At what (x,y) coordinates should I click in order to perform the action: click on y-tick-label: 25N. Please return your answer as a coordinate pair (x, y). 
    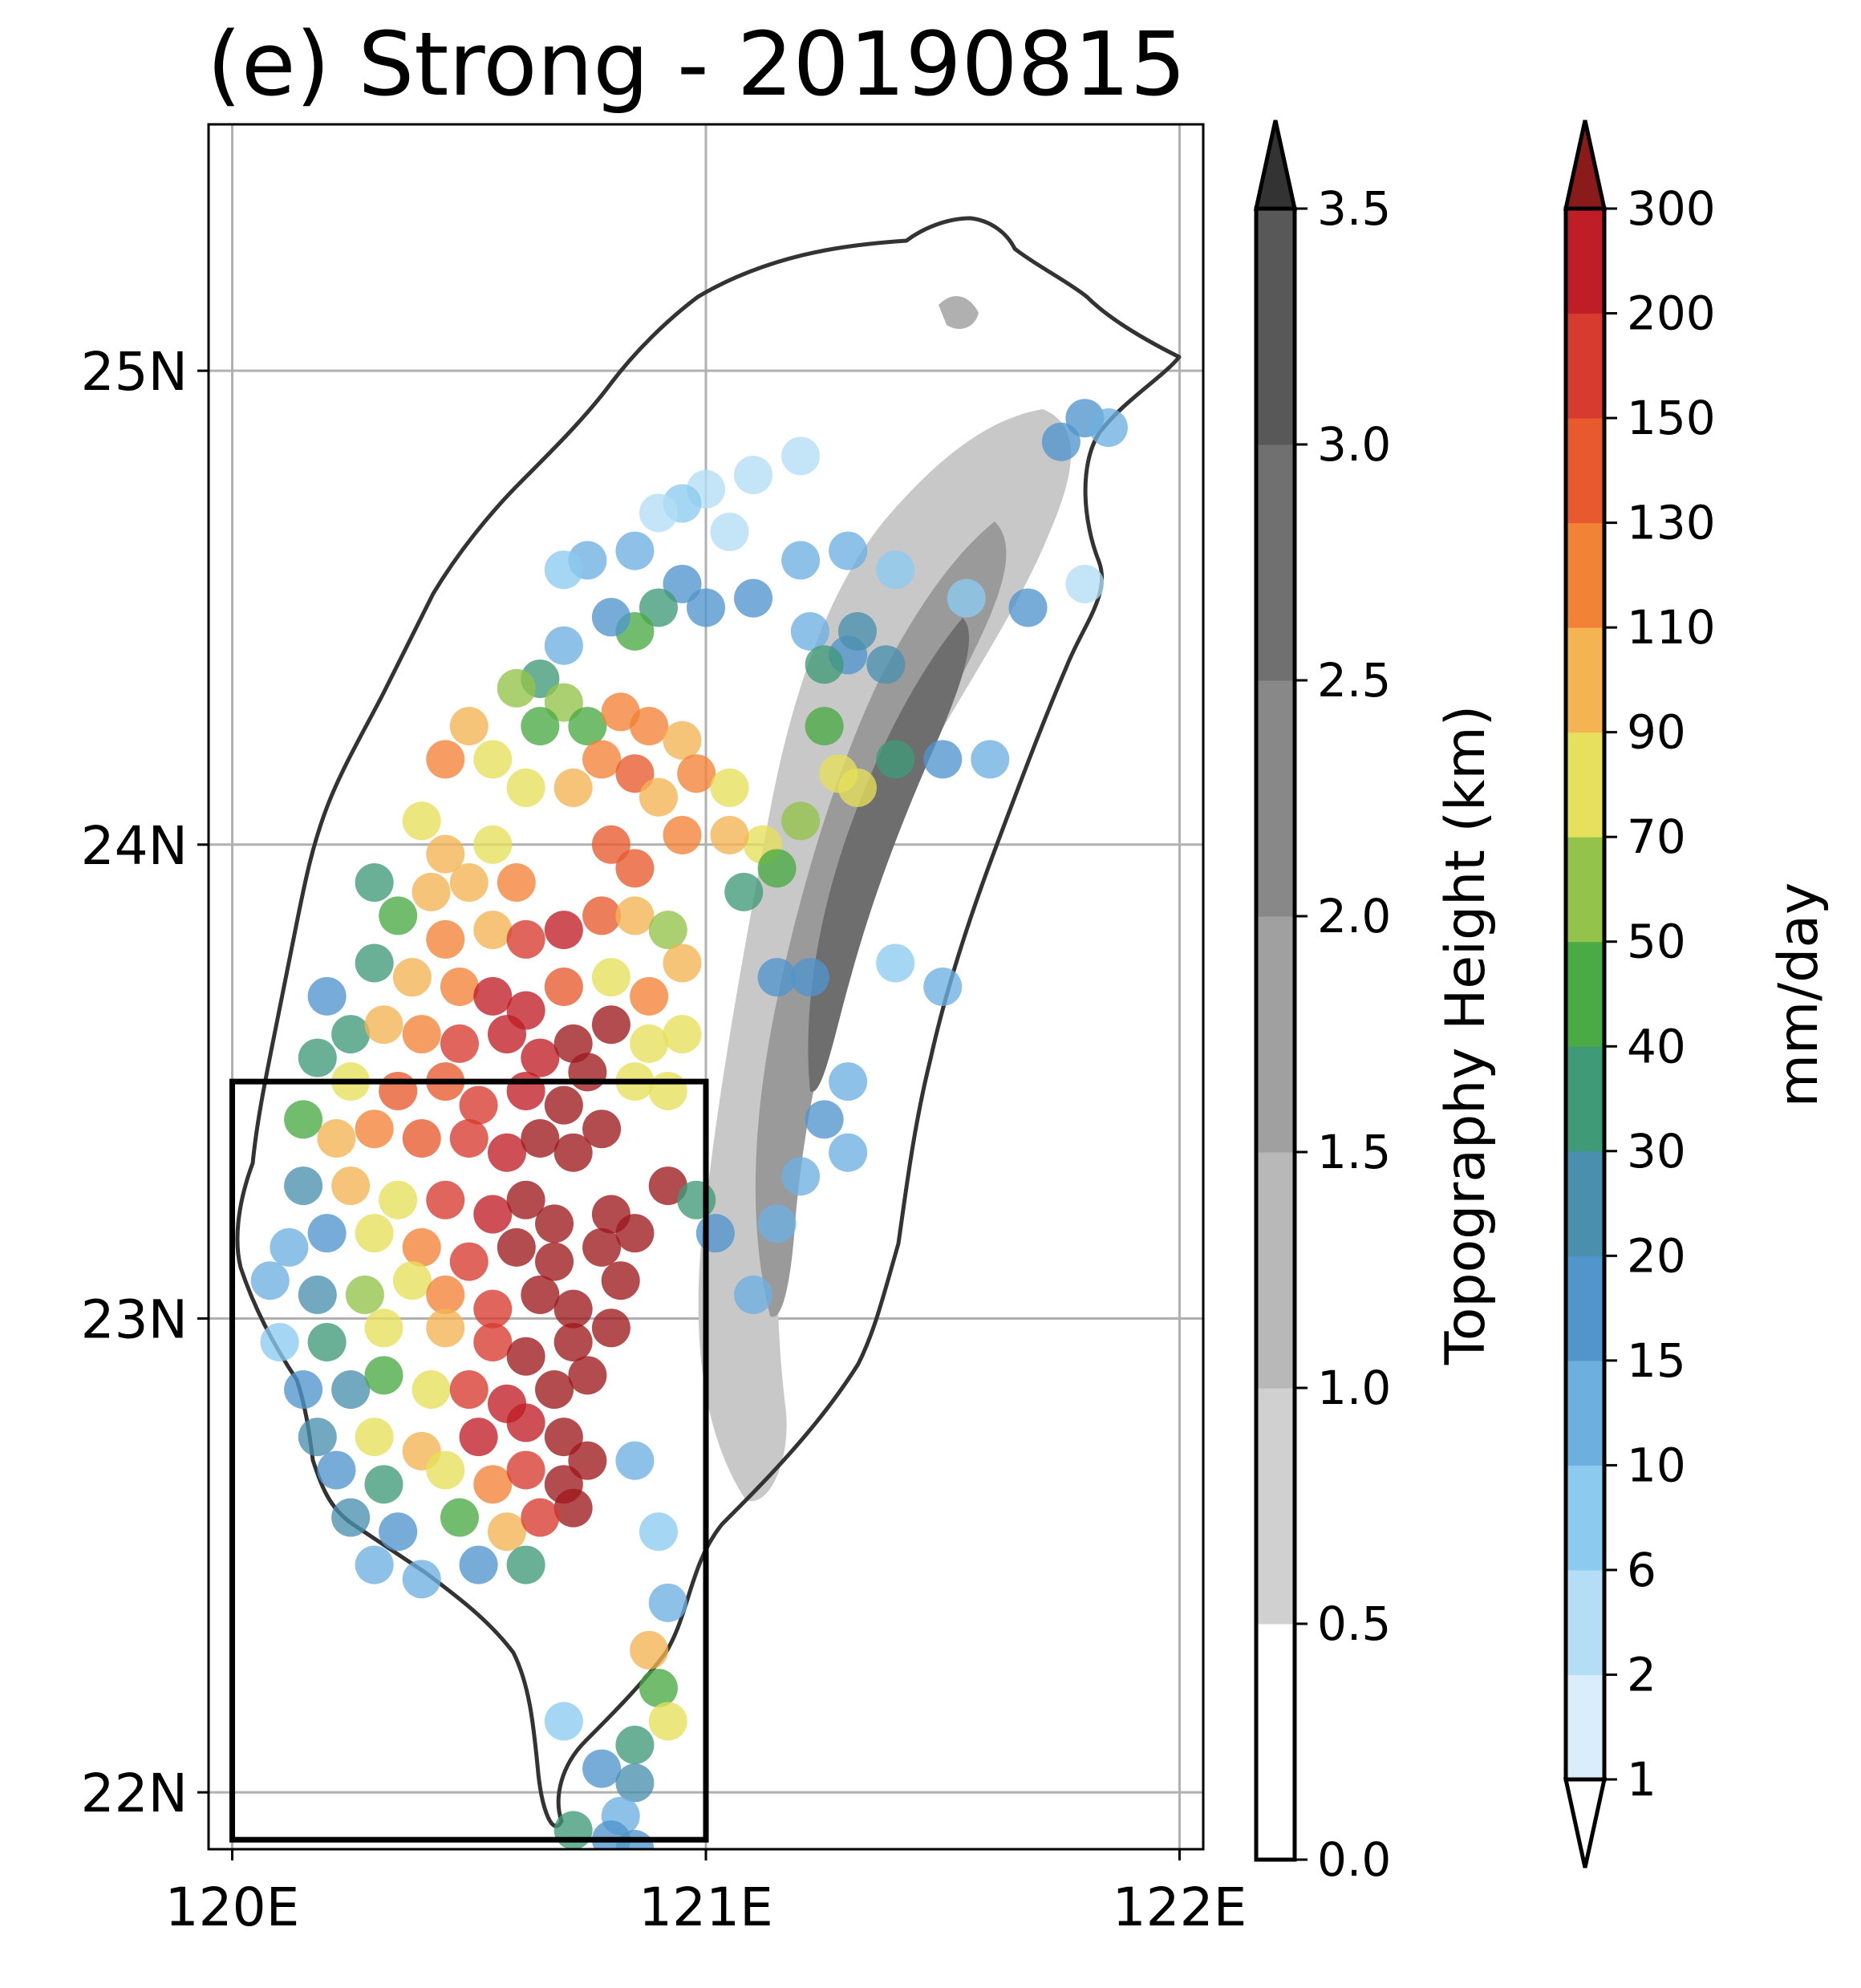
    Looking at the image, I should click on (134, 372).